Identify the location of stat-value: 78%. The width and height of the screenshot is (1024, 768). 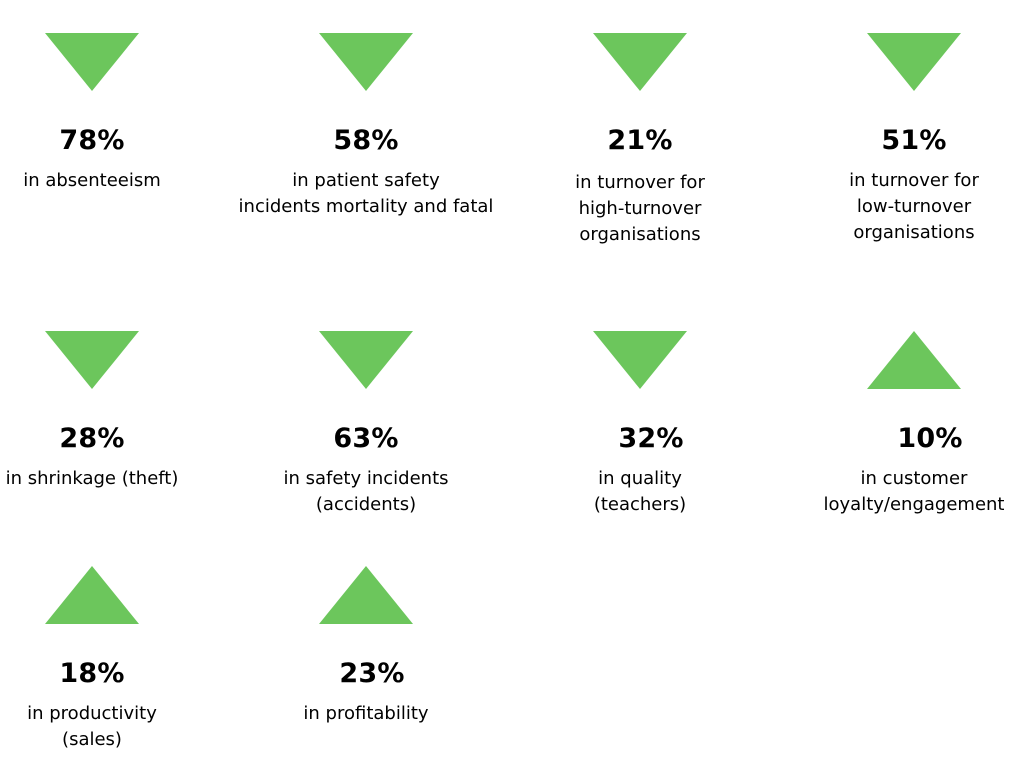
(92, 140).